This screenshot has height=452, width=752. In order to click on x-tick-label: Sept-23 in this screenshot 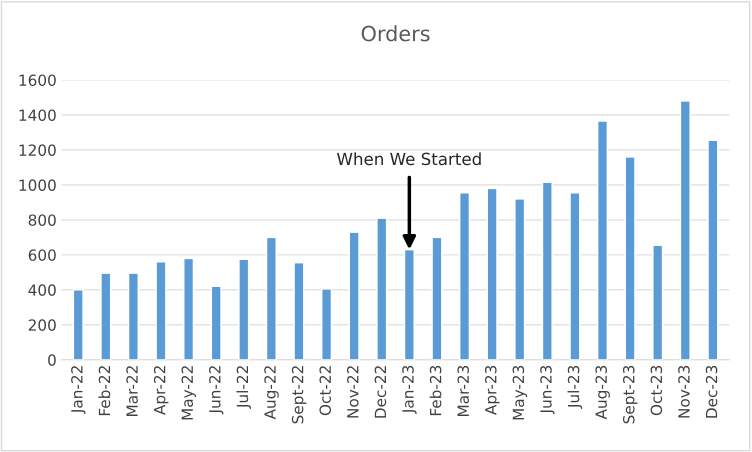, I will do `click(630, 395)`.